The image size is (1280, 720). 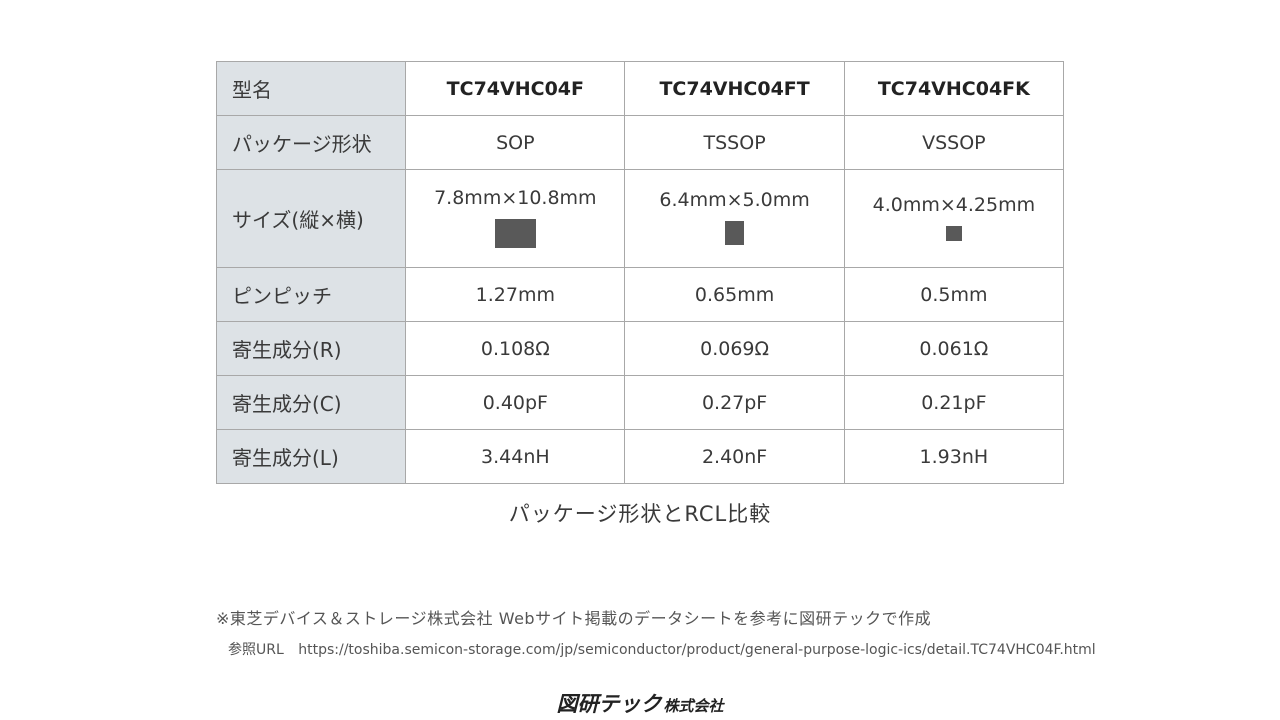 What do you see at coordinates (311, 218) in the screenshot?
I see `row-label-size: サイズ(縦×横)` at bounding box center [311, 218].